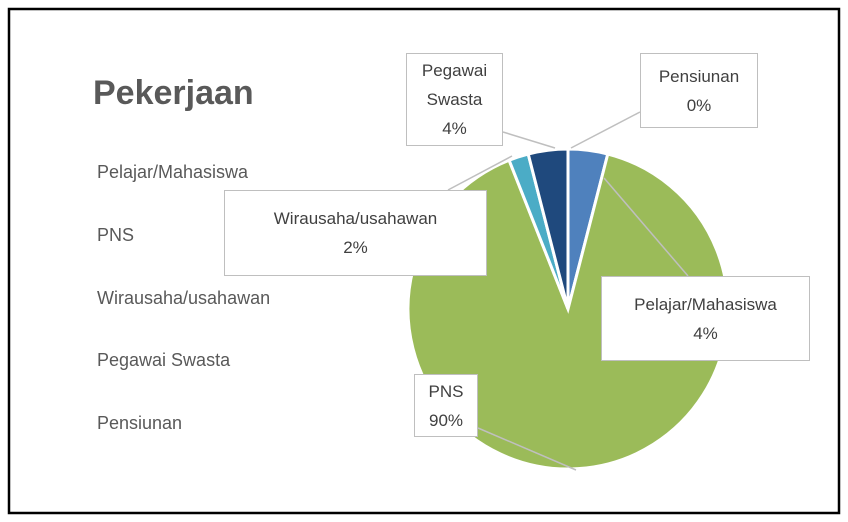  I want to click on legend-label: Pensiunan, so click(140, 423).